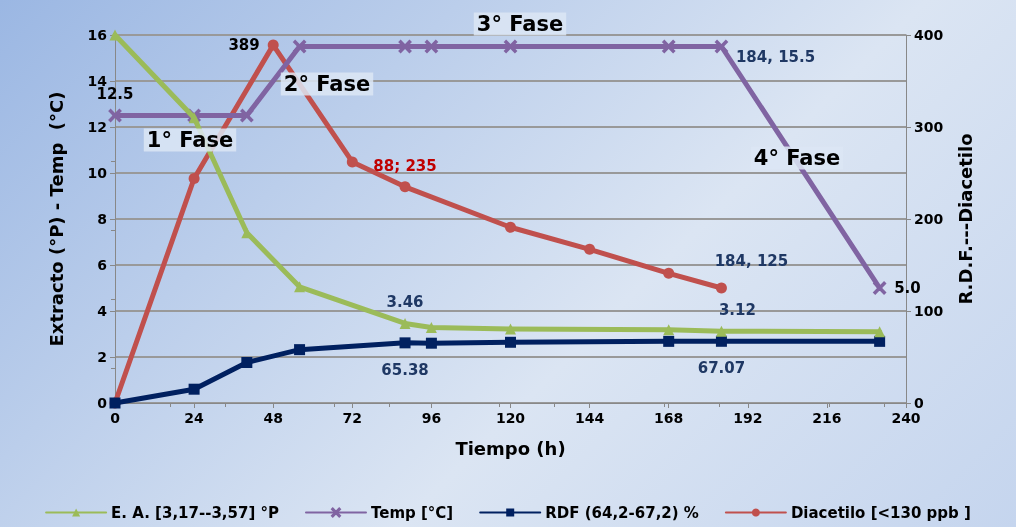 This screenshot has width=1016, height=527. What do you see at coordinates (589, 418) in the screenshot?
I see `x-tick-label: 144` at bounding box center [589, 418].